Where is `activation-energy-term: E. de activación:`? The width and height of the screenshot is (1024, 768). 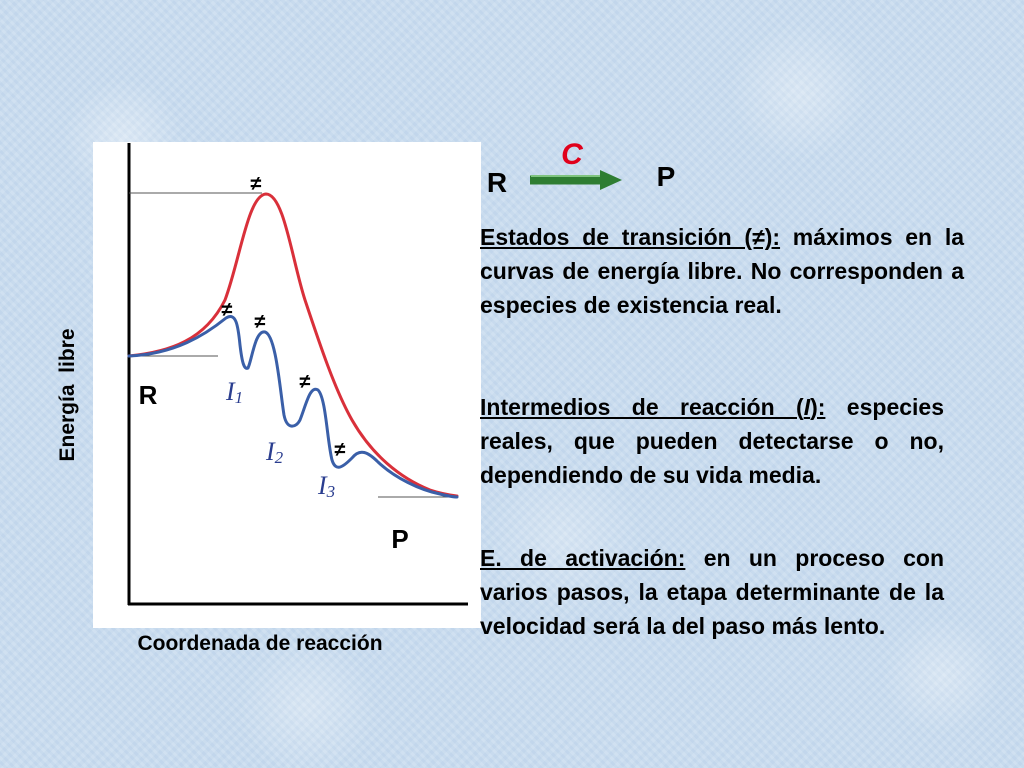 activation-energy-term: E. de activación: is located at coordinates (583, 558).